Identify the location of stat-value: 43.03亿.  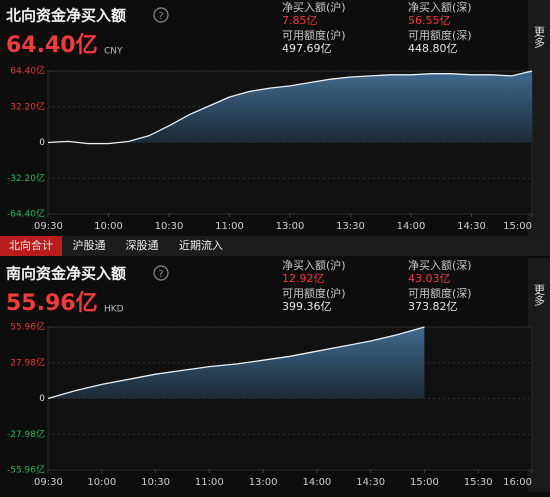
(429, 278).